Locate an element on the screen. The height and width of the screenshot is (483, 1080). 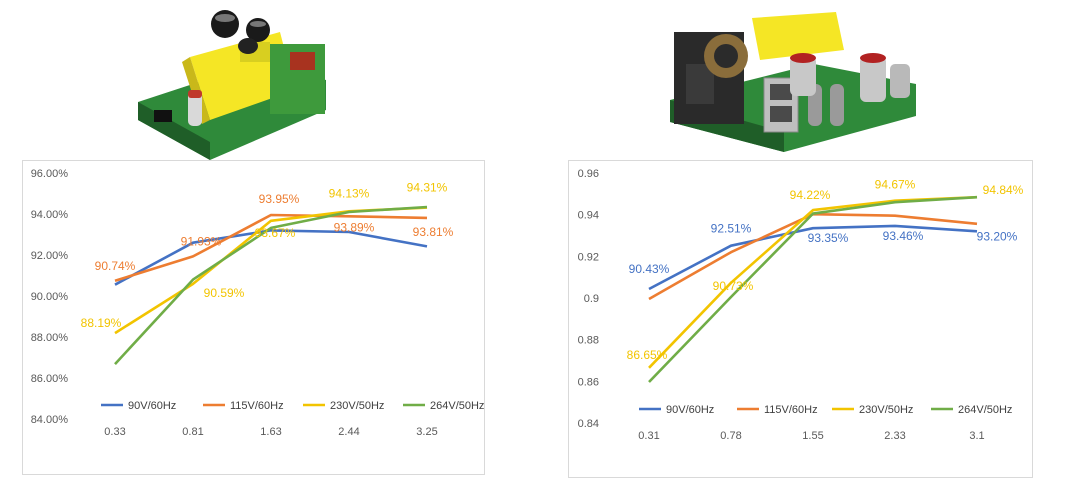
right-data-label: 93.20% is located at coordinates (997, 236).